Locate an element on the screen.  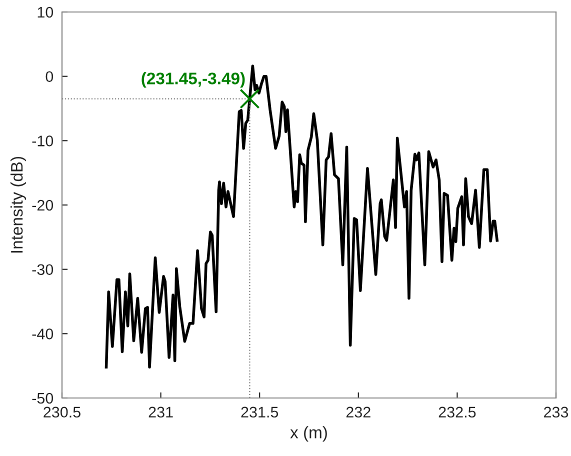
x-tick-label: 232 is located at coordinates (358, 412).